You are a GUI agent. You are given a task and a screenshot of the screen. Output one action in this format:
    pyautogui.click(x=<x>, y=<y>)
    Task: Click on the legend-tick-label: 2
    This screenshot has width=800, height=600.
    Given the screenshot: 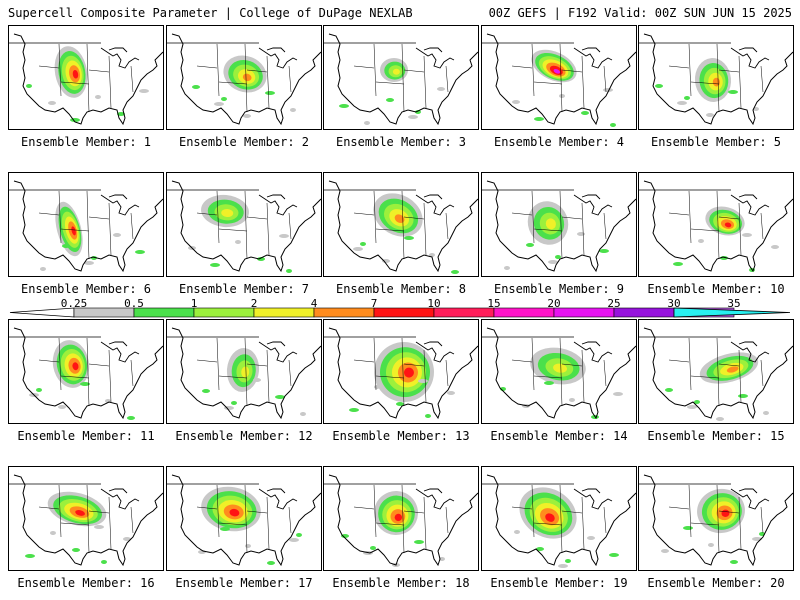 What is the action you would take?
    pyautogui.click(x=254, y=303)
    